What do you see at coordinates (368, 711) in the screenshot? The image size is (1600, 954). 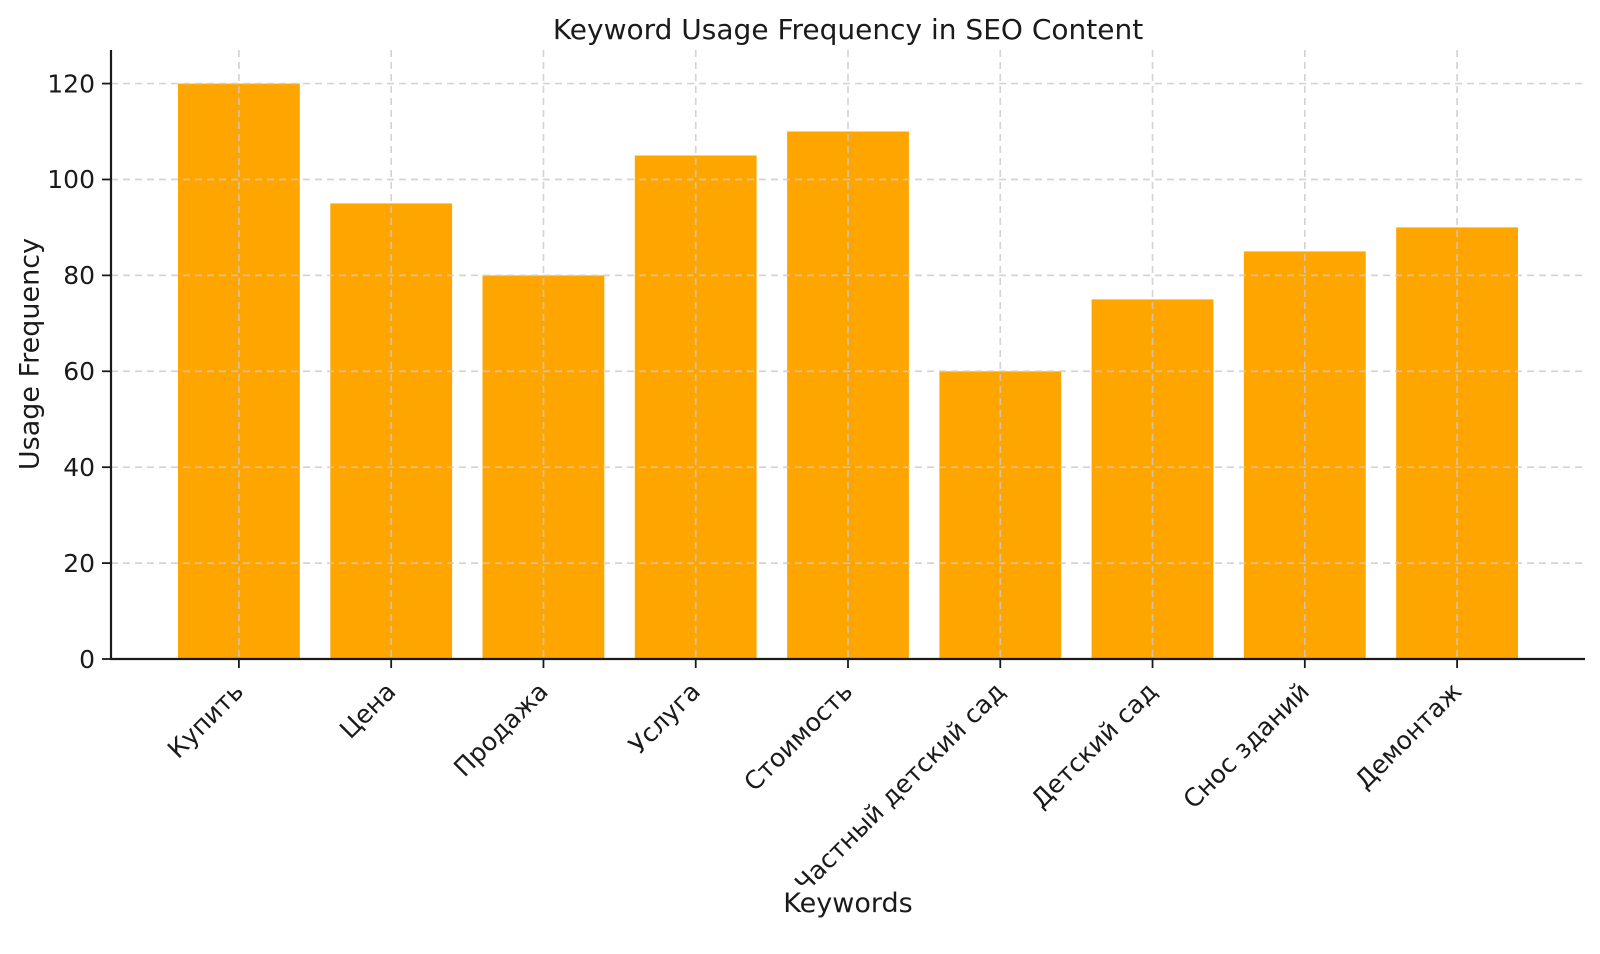 I see `x-tick-label: Цена` at bounding box center [368, 711].